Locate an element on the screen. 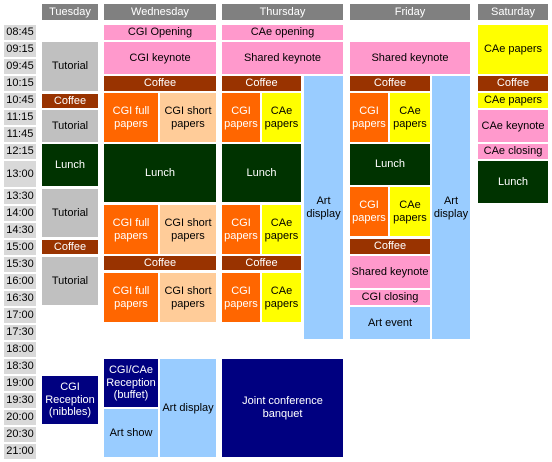 Image resolution: width=552 pixels, height=462 pixels. wednesday-art-display: Art display is located at coordinates (188, 408).